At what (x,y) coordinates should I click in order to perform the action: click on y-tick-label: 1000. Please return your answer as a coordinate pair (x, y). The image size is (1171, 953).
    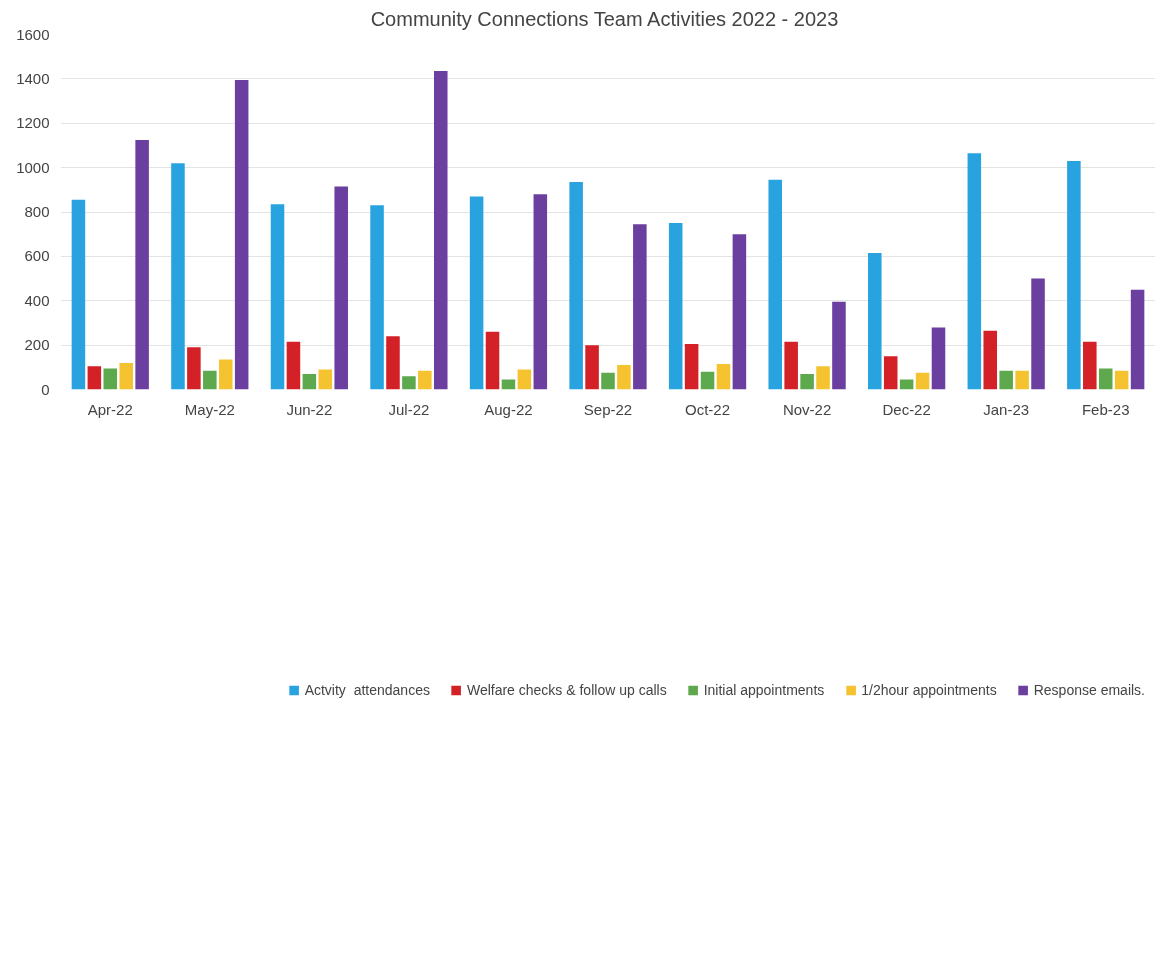
    Looking at the image, I should click on (33, 167).